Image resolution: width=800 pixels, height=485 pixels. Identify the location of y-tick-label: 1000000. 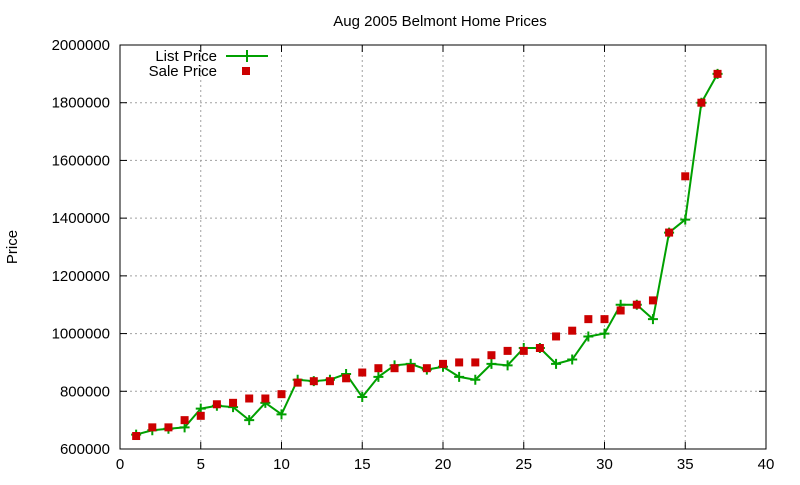
(81, 334).